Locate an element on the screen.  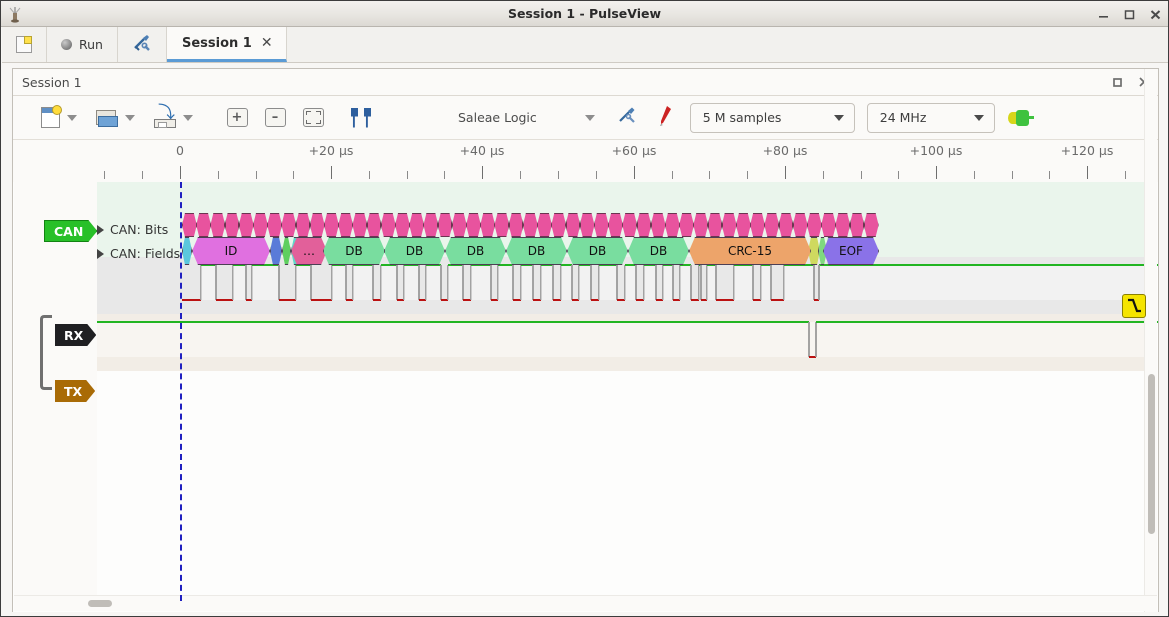
horizontal-scrollbar-thumb is located at coordinates (100, 603).